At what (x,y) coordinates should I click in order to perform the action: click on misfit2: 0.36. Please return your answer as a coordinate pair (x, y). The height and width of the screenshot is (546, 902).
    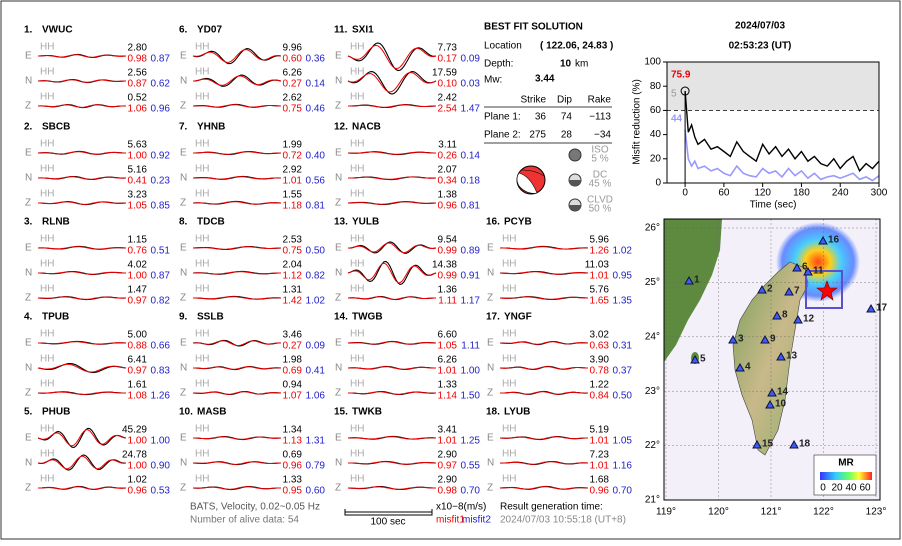
    Looking at the image, I should click on (316, 59).